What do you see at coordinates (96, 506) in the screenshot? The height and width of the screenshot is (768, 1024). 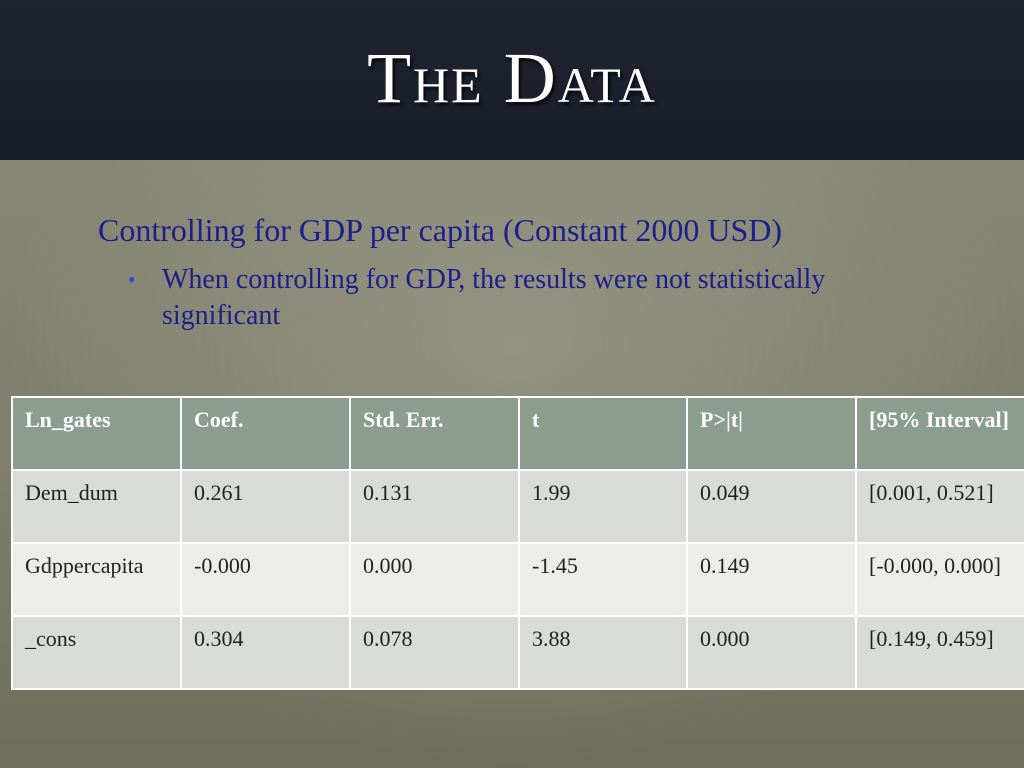 I see `table-cell: Dem_dum` at bounding box center [96, 506].